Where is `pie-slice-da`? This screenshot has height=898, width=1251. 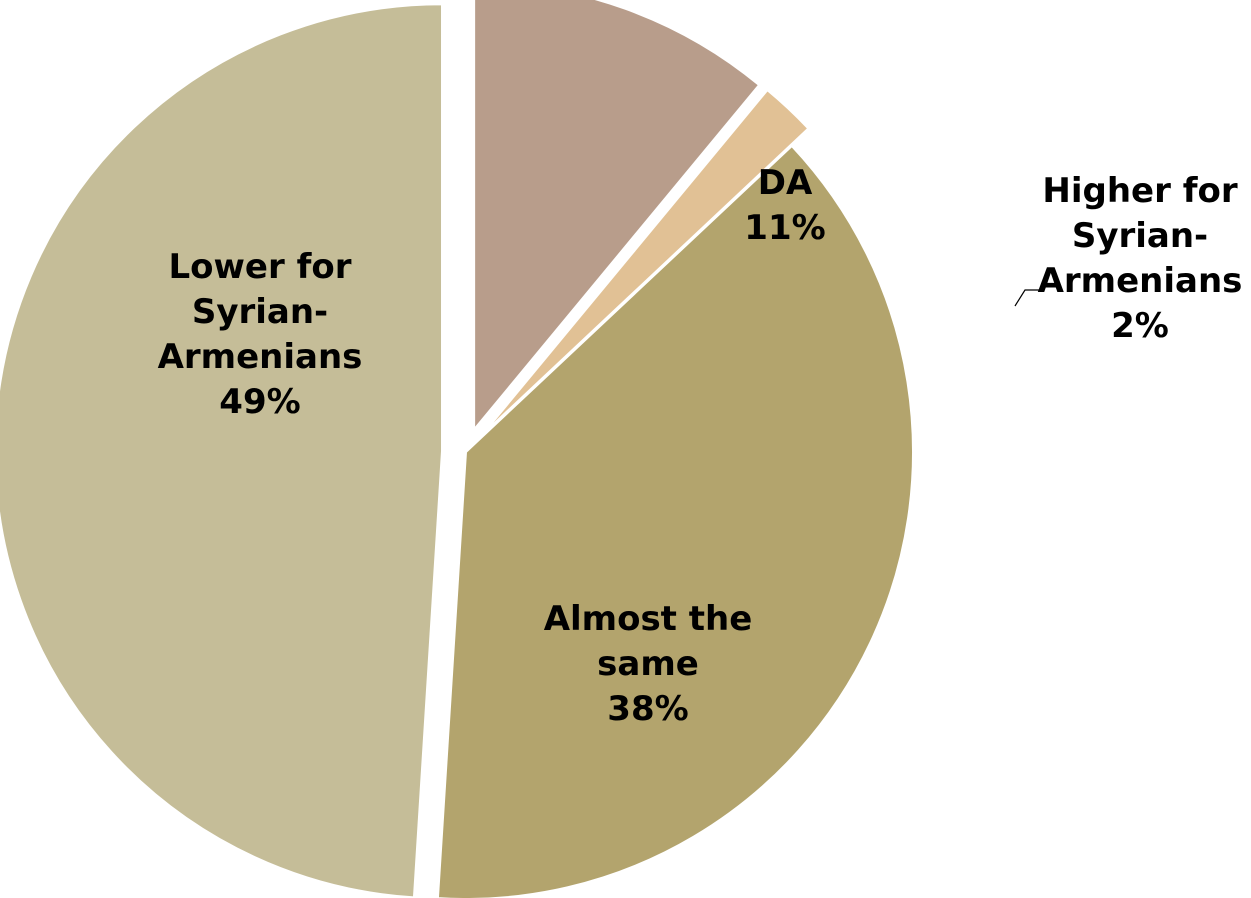
pie-slice-da is located at coordinates (617, 216).